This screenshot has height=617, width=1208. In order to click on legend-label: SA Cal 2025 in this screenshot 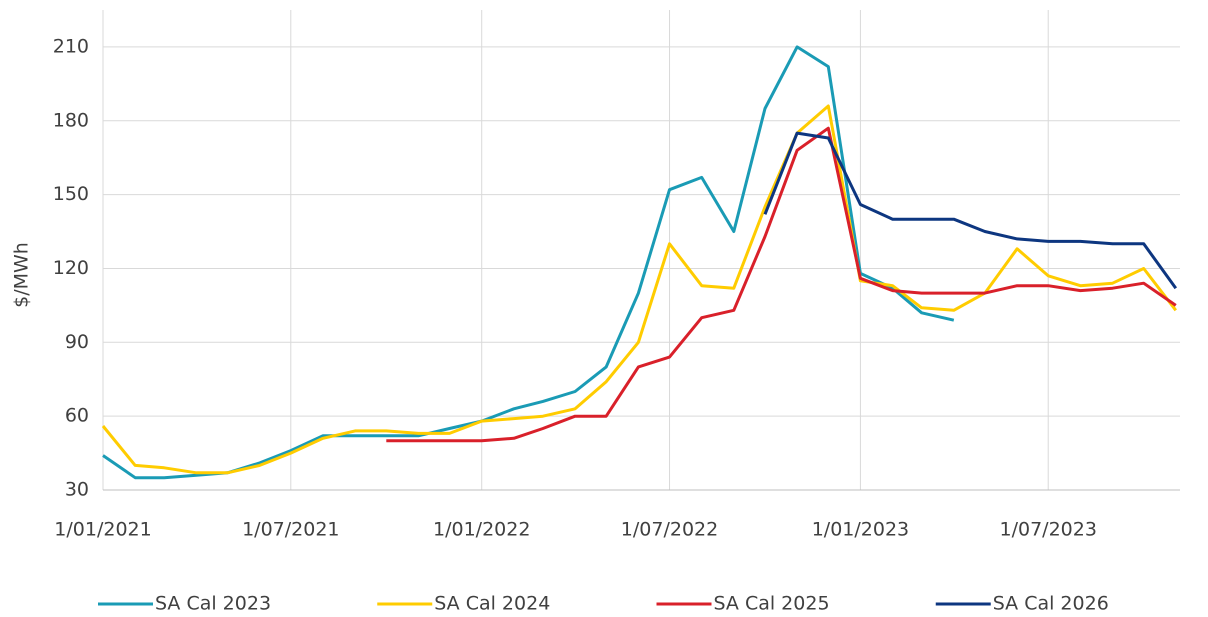, I will do `click(772, 604)`.